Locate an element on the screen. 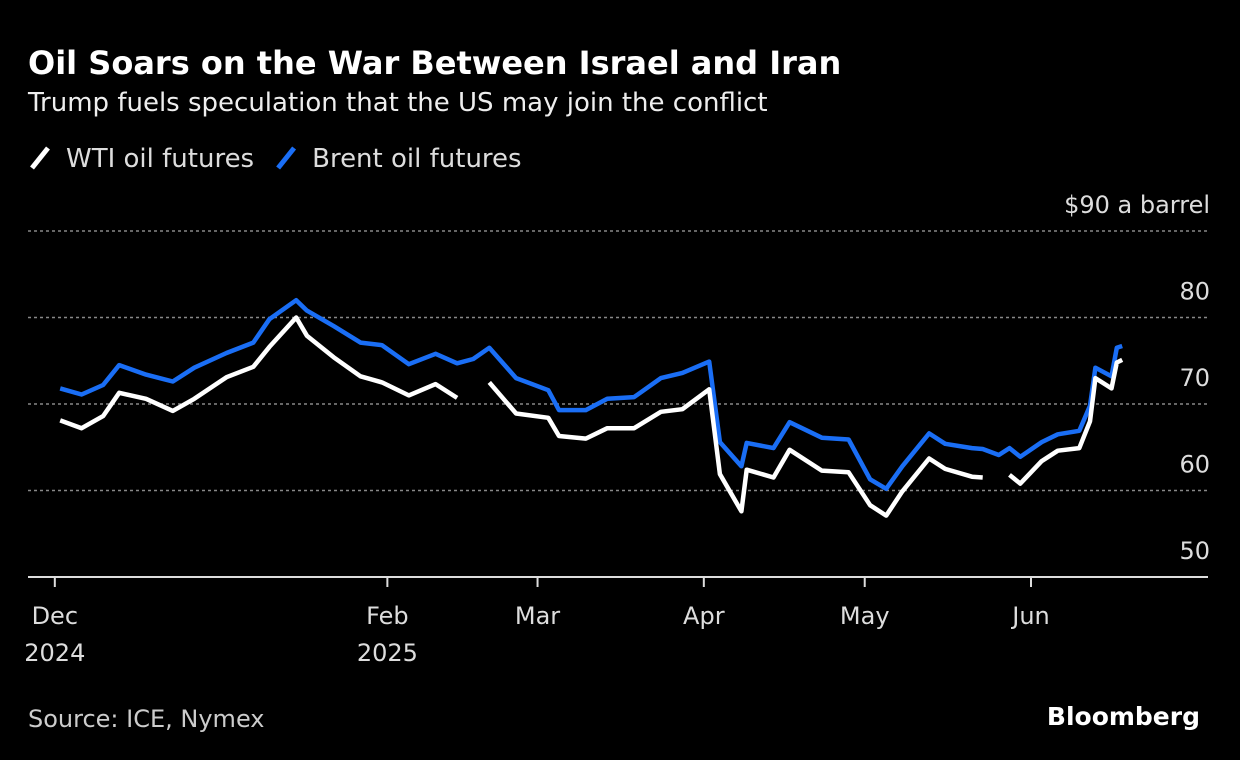  y-tick-label: 80 is located at coordinates (1194, 292).